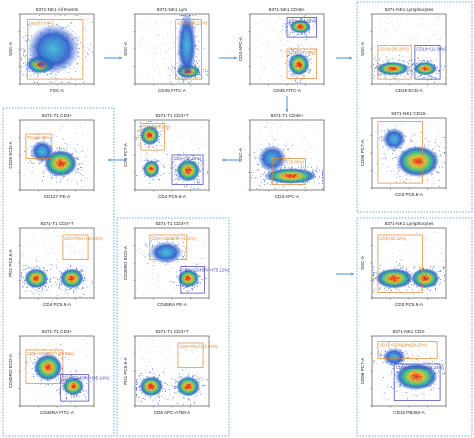 Image resolution: width=474 pixels, height=438 pixels. Describe the element at coordinates (240, 48) in the screenshot. I see `y-axis-label: CD3 APC-A` at that location.